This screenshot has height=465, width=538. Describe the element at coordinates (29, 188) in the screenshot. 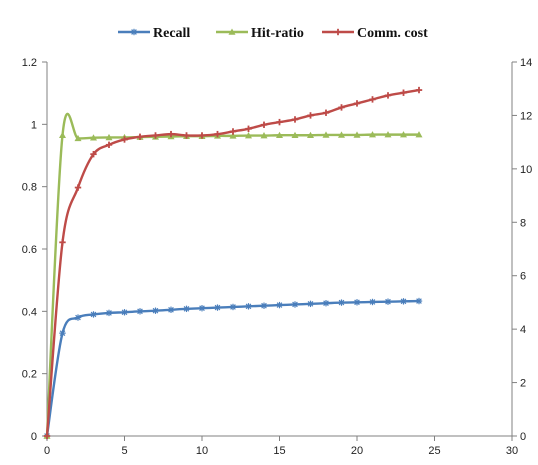

I see `y-left-tick-label: 0.8` at that location.